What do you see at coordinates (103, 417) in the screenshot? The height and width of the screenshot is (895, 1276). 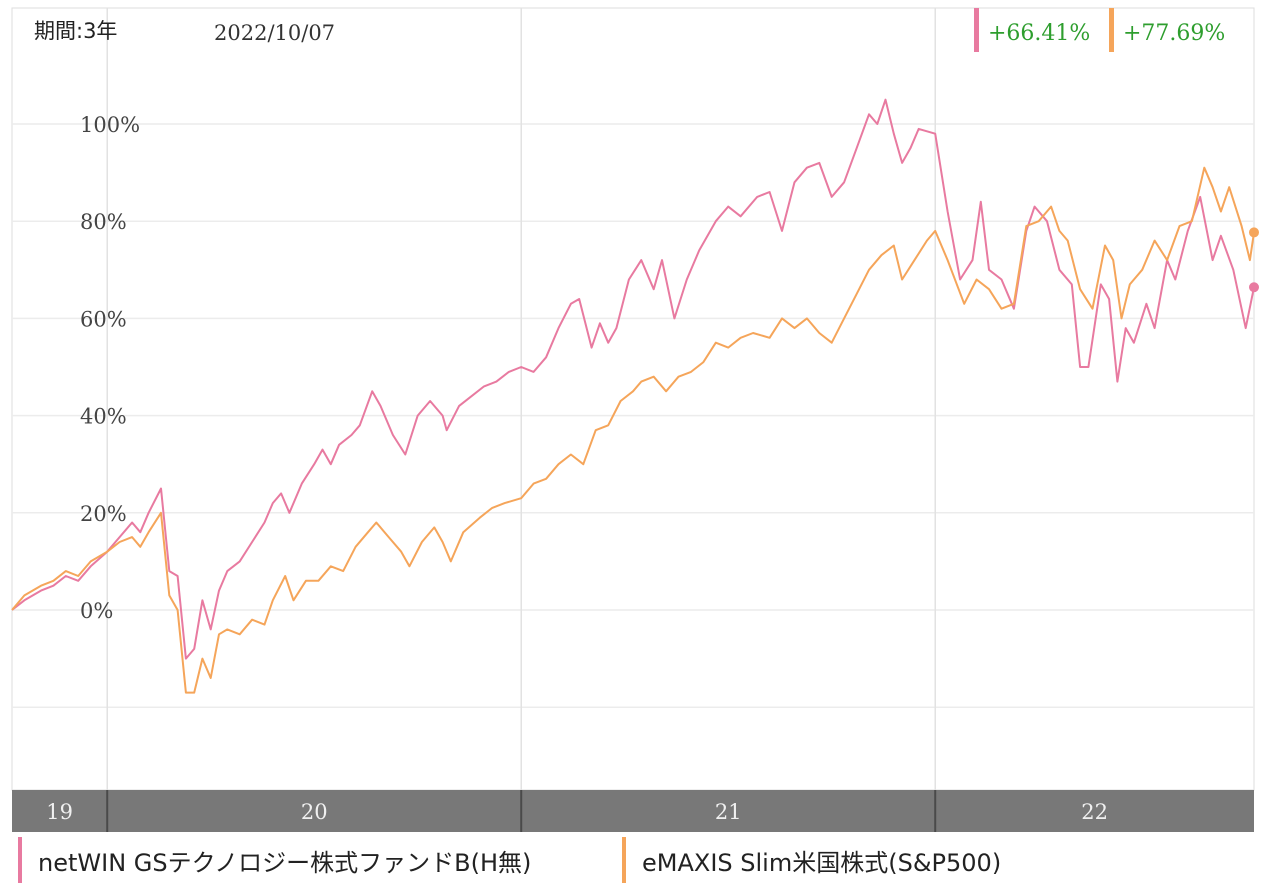 I see `y-tick-label: 40%` at bounding box center [103, 417].